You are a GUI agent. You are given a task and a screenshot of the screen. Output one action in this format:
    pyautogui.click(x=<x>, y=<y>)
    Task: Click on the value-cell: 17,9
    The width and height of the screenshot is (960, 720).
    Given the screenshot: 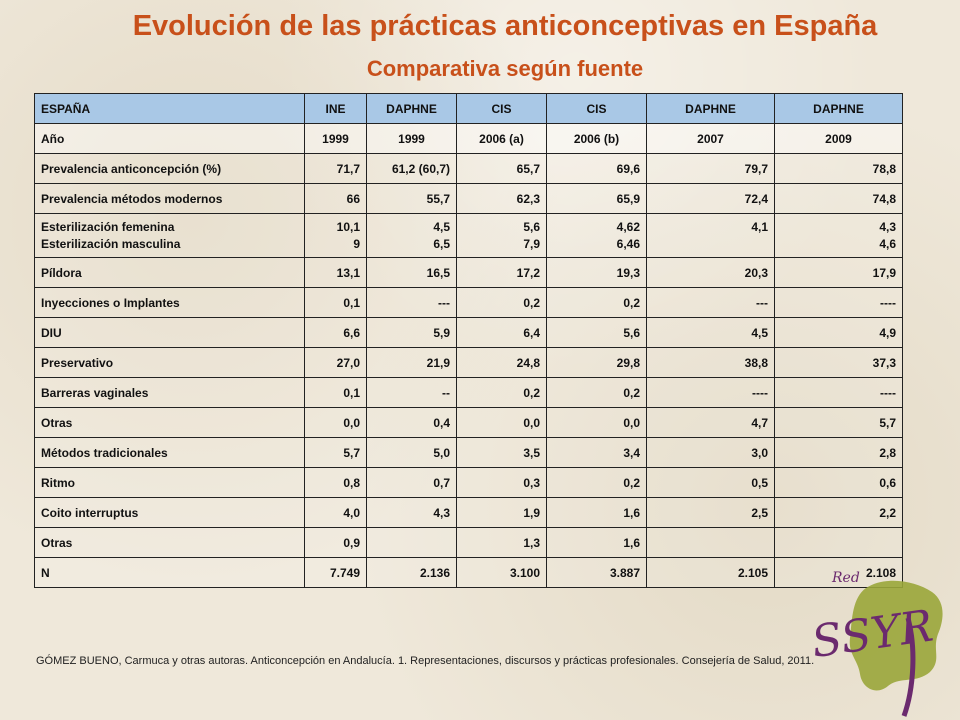 What is the action you would take?
    pyautogui.click(x=838, y=272)
    